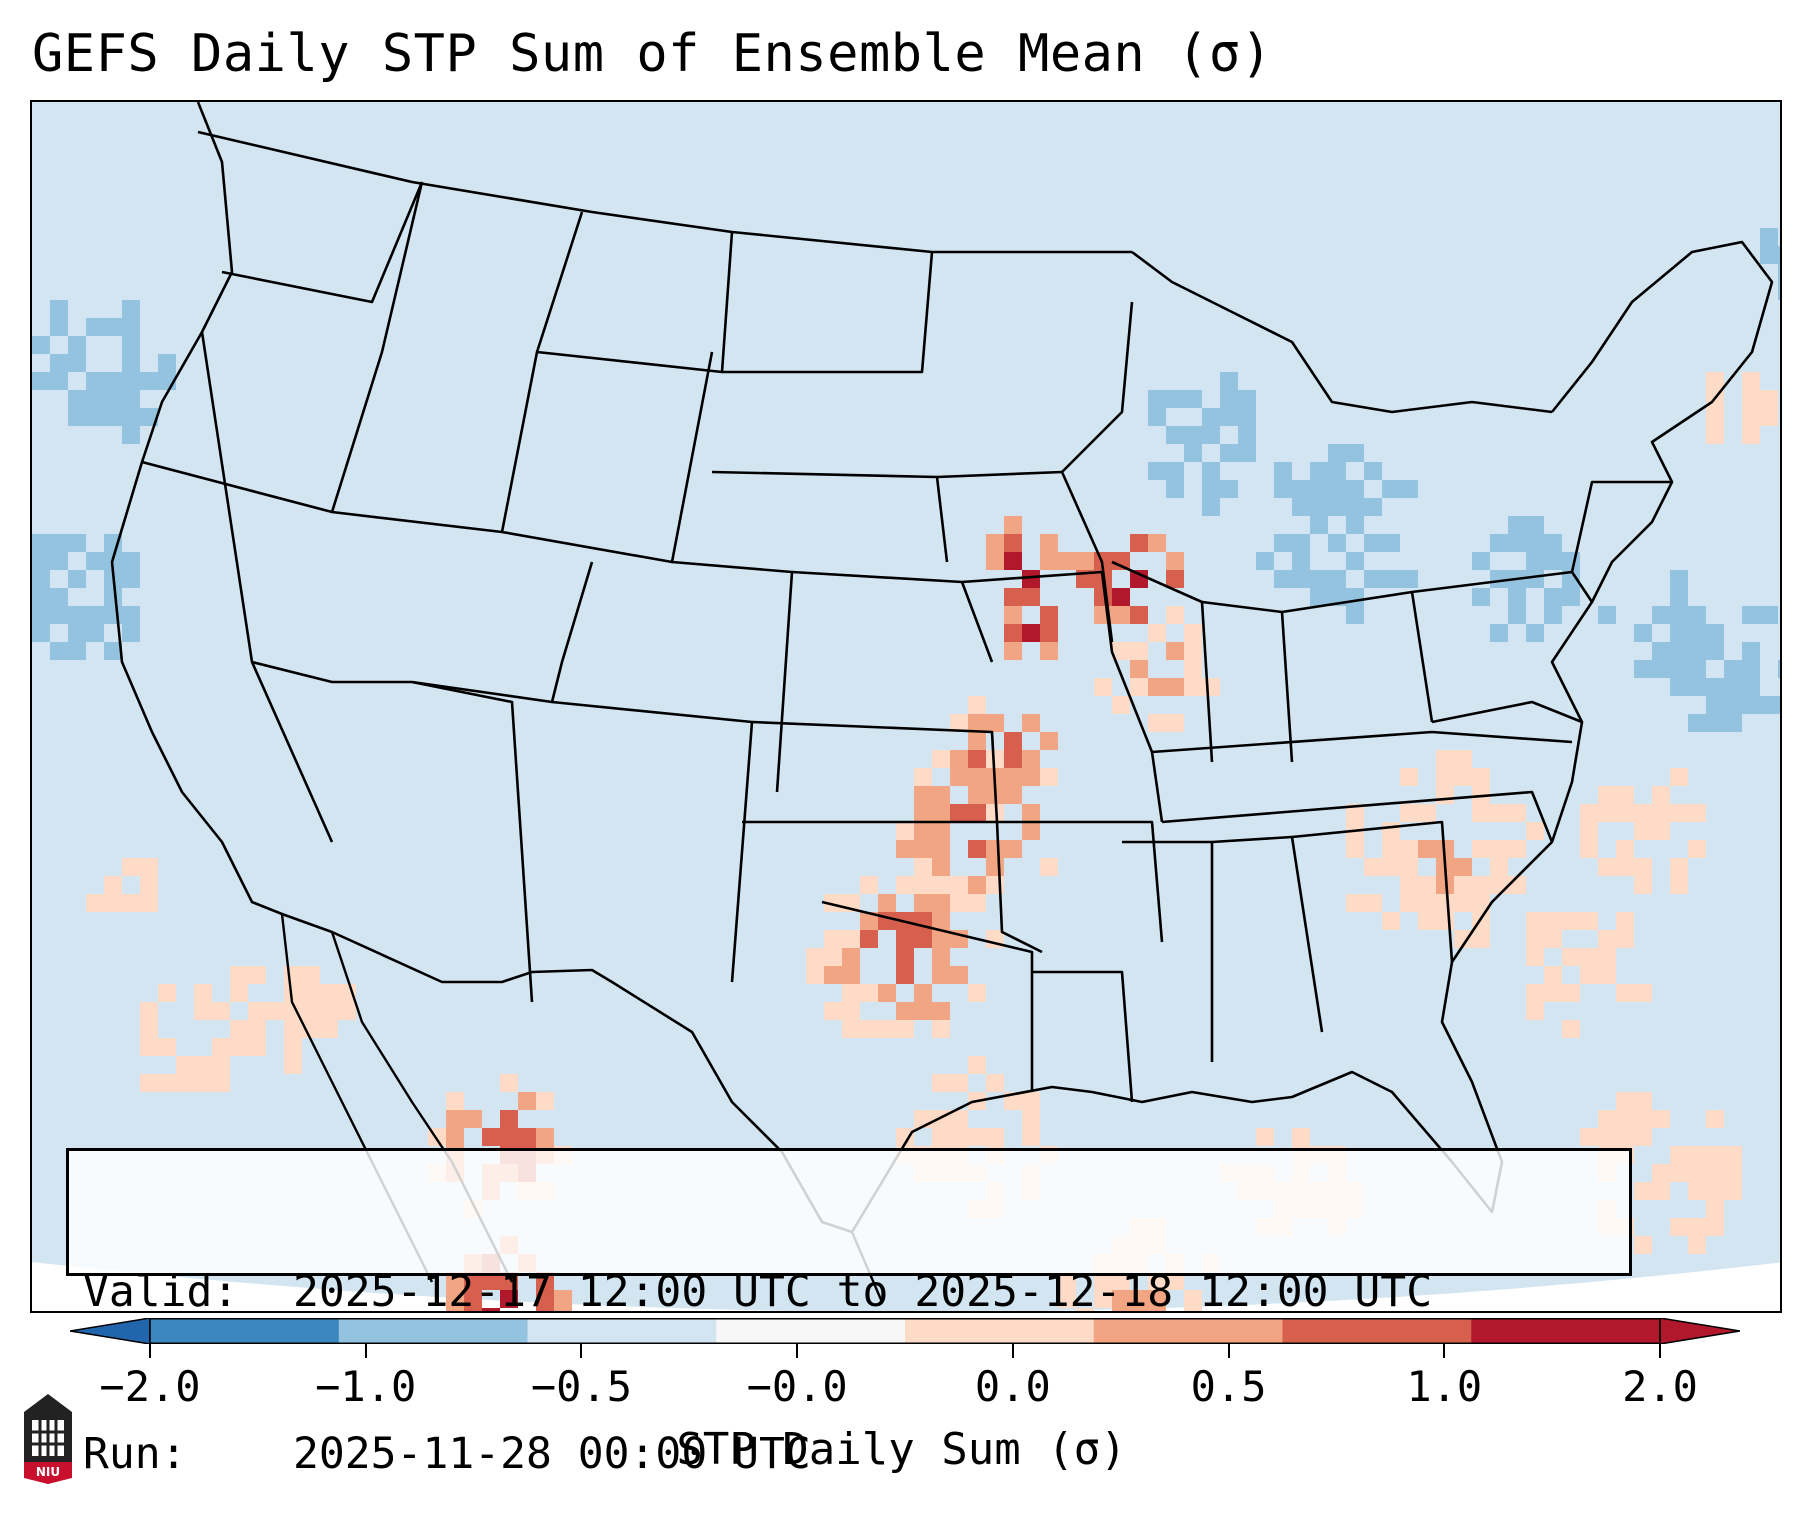 This screenshot has height=1535, width=1803. I want to click on run-label: Run:, so click(135, 1454).